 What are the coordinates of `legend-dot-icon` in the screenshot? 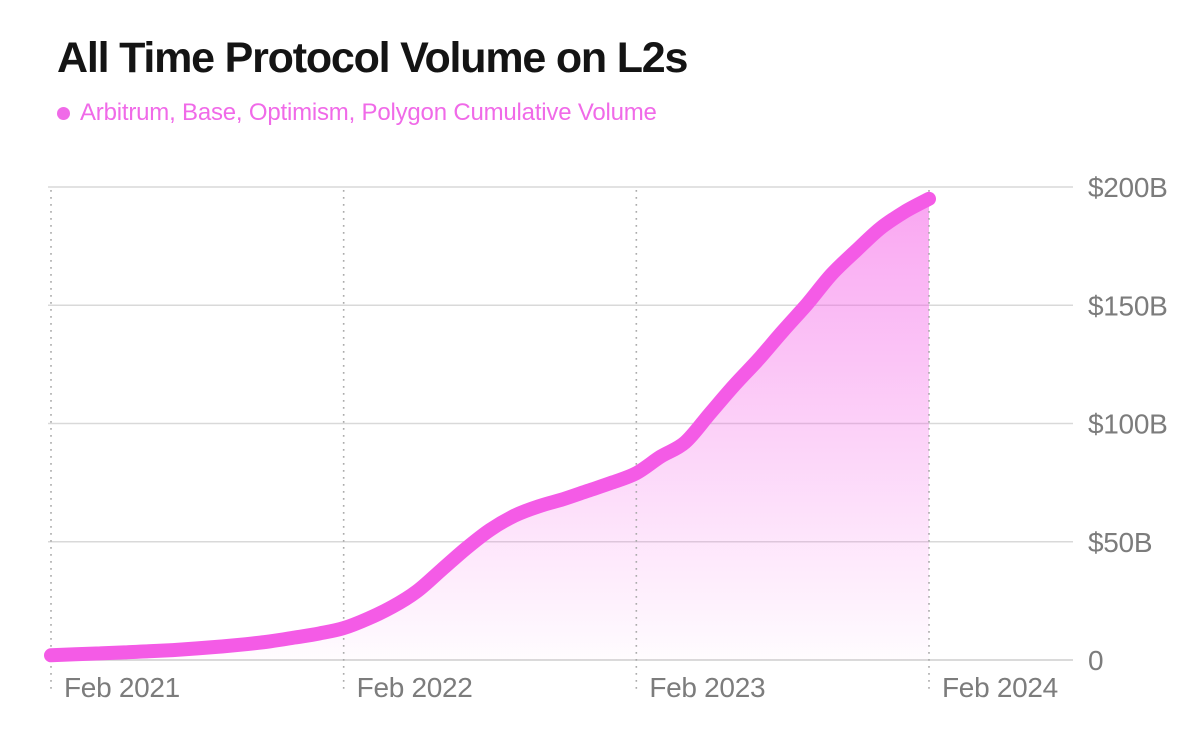 It's located at (63, 113).